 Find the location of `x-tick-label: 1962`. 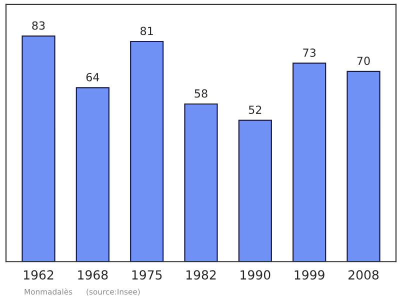

x-tick-label: 1962 is located at coordinates (39, 275).